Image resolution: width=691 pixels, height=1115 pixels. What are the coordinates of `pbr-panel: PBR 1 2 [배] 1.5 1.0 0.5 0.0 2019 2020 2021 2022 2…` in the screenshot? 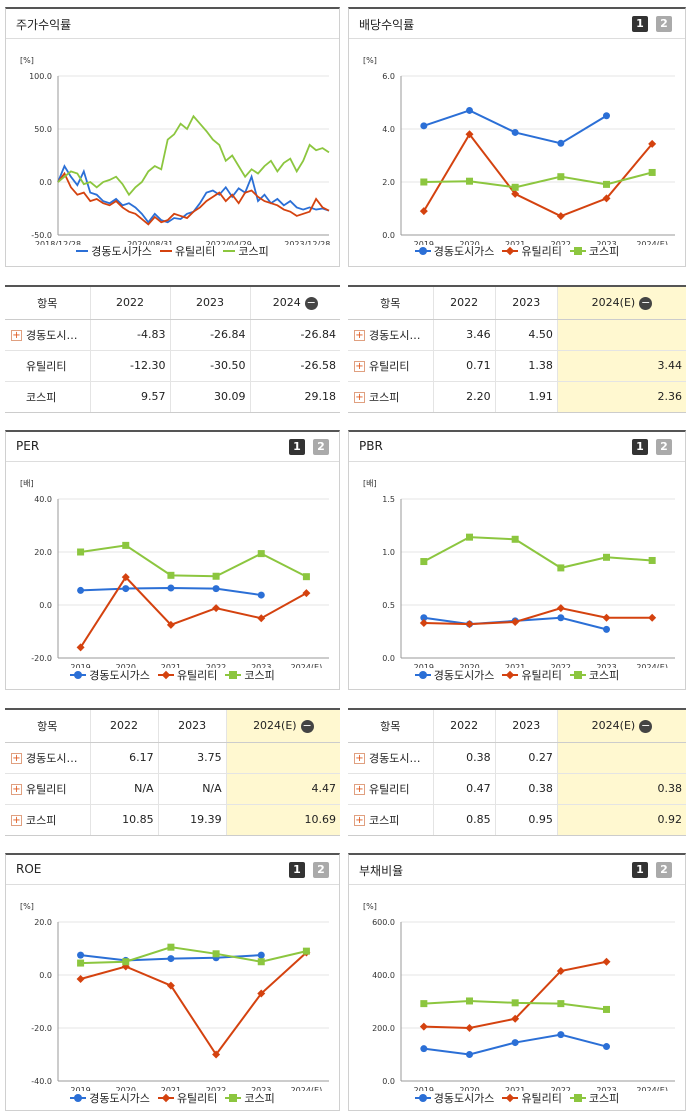 It's located at (517, 560).